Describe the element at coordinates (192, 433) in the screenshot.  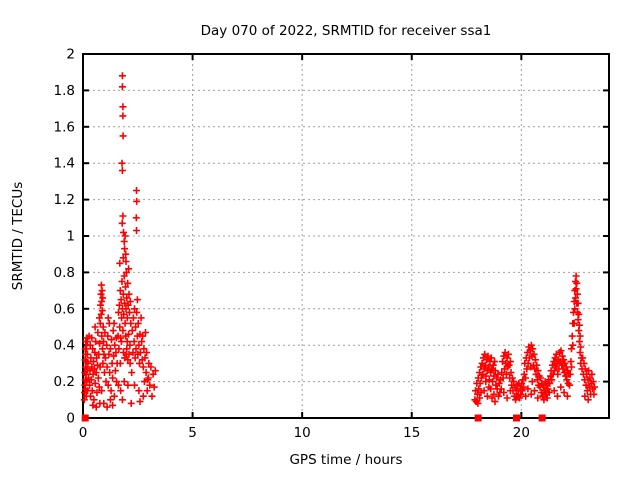
I see `x-tick-label: 5` at that location.